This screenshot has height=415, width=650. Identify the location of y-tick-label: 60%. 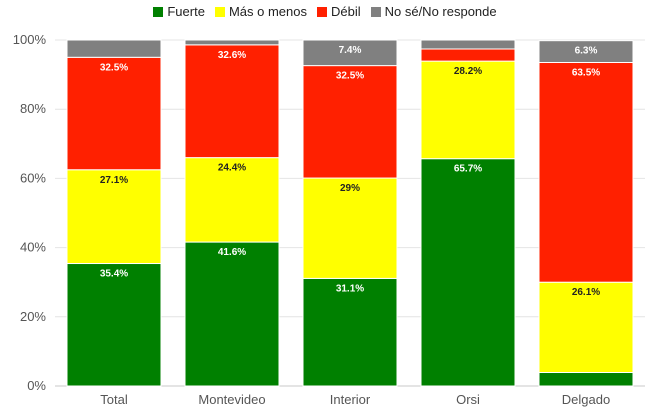
(33, 177).